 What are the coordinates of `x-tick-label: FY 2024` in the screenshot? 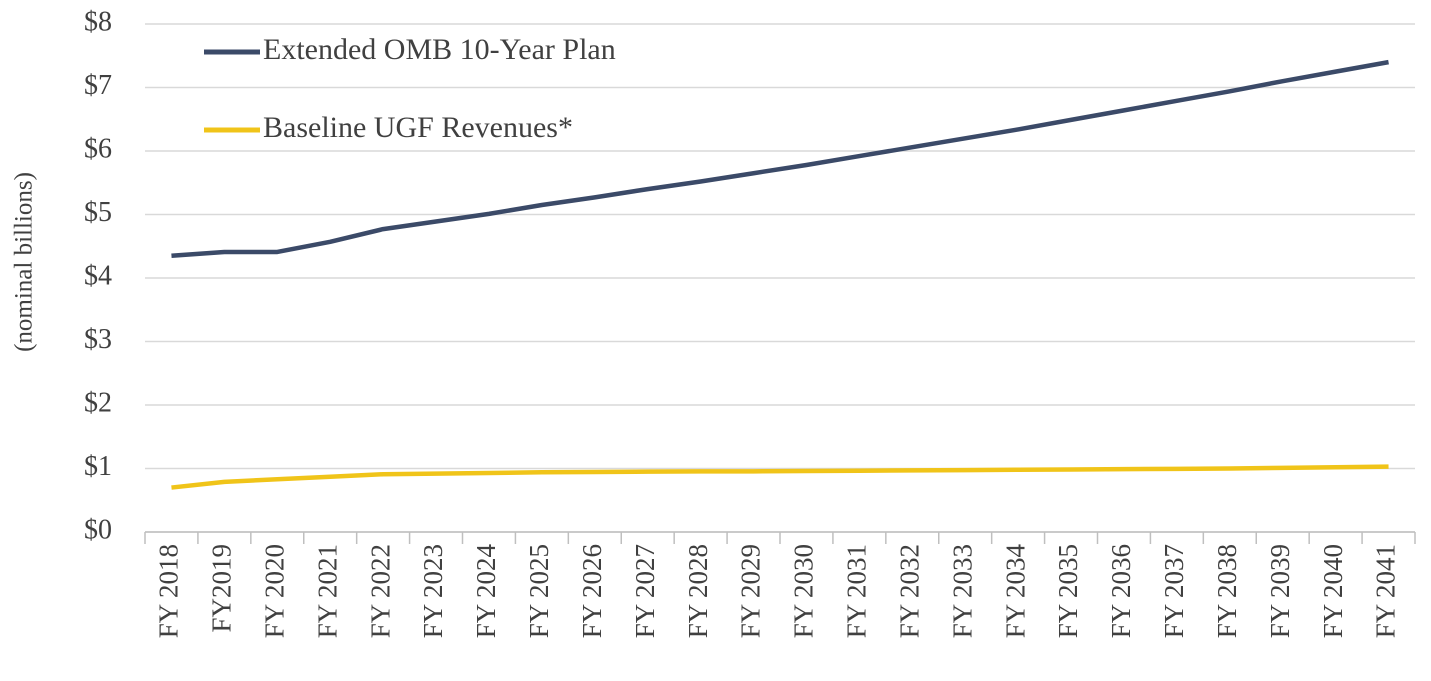 It's located at (486, 591).